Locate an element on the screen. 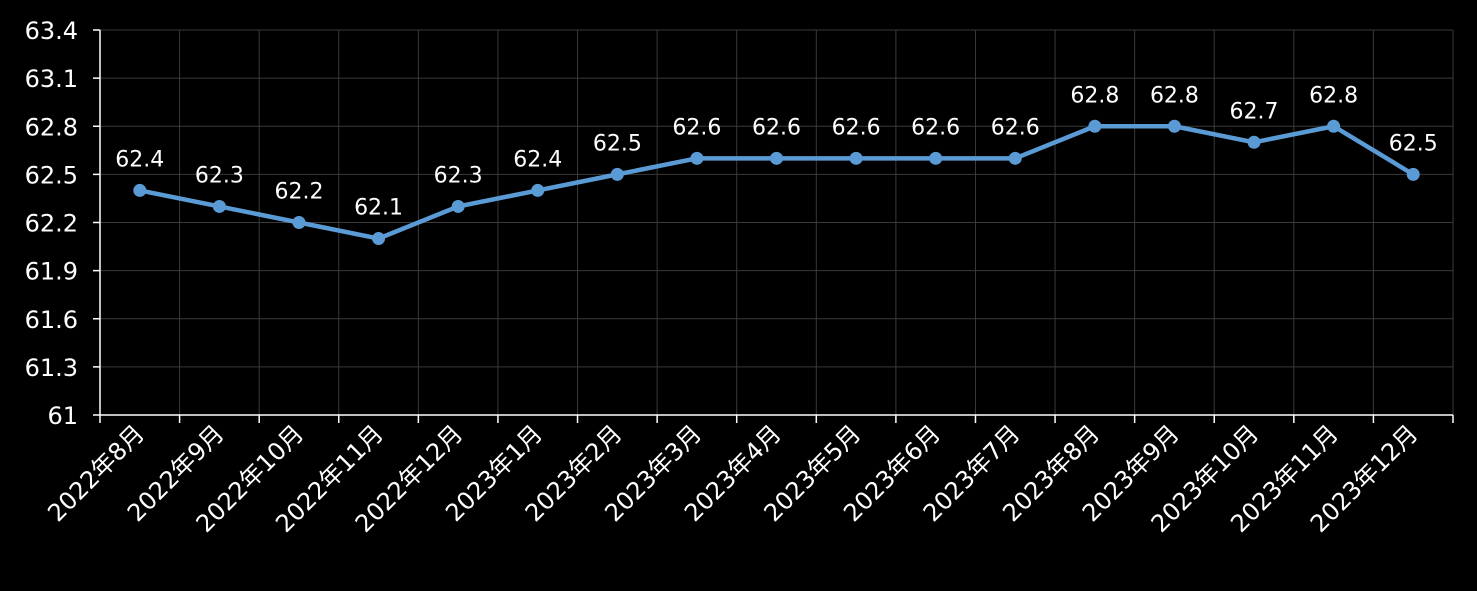 The height and width of the screenshot is (591, 1477). y-tick-label: 61.6 is located at coordinates (51, 320).